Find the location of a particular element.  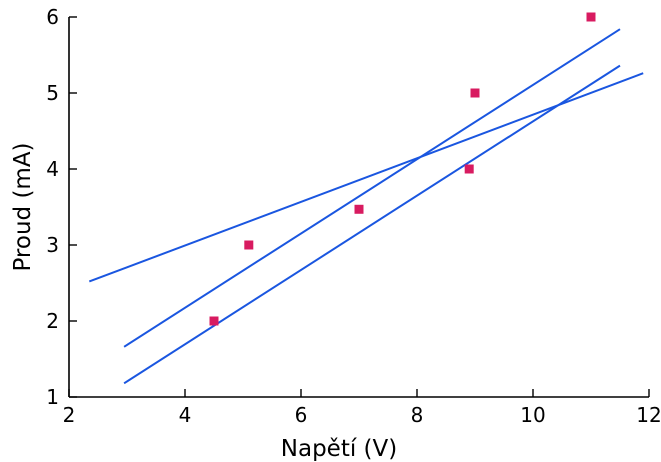

y-ticks: 1 2 3 4 5 6 is located at coordinates (61, 207).